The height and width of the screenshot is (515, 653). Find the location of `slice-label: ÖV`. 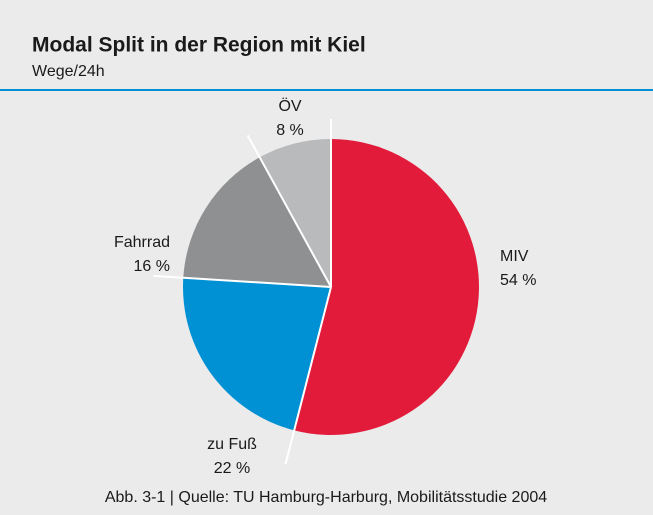

slice-label: ÖV is located at coordinates (289, 106).